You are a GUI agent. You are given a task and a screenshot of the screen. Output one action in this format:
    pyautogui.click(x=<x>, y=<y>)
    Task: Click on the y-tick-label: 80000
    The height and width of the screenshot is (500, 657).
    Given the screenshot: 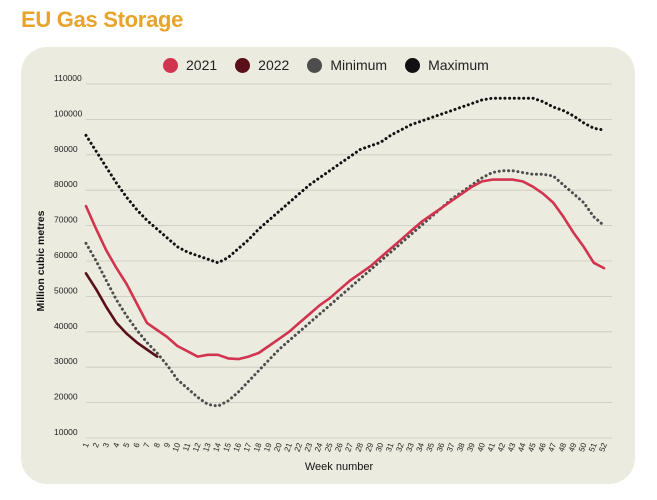 What is the action you would take?
    pyautogui.click(x=66, y=184)
    